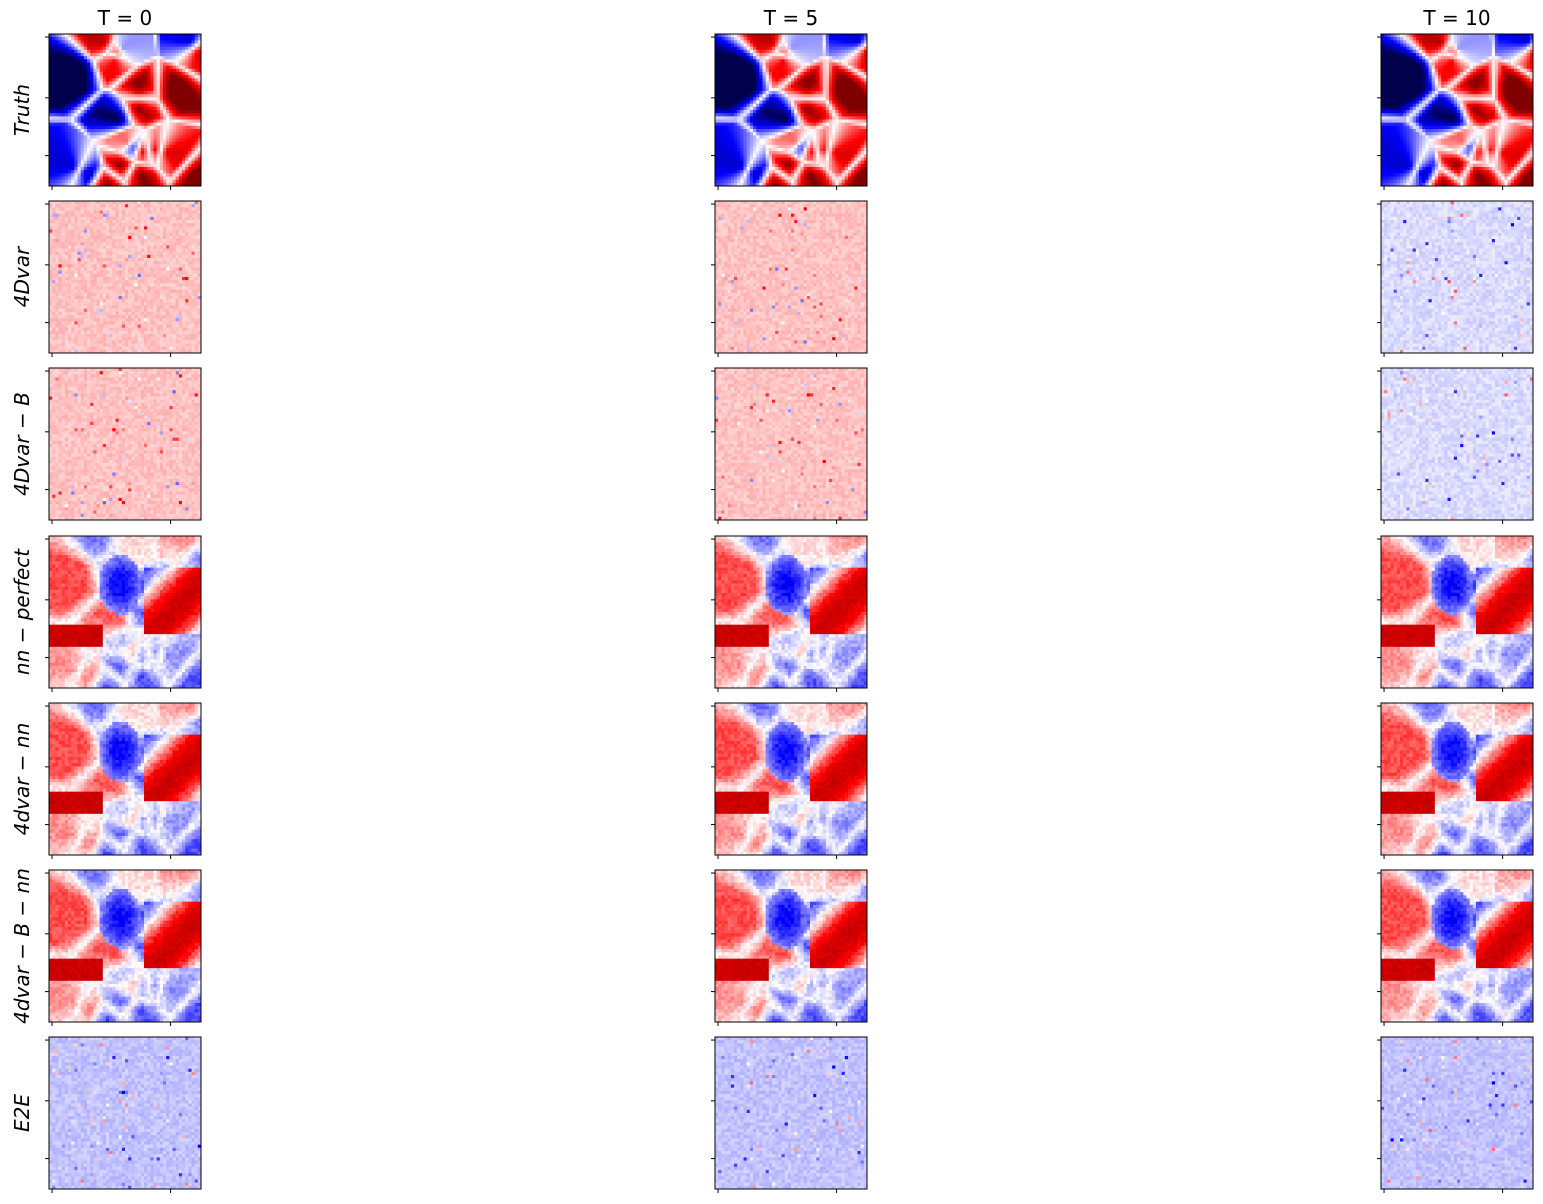 This screenshot has width=1543, height=1204. What do you see at coordinates (22, 946) in the screenshot?
I see `row-label-4dvar-b-nn: 4dvar − B − nn` at bounding box center [22, 946].